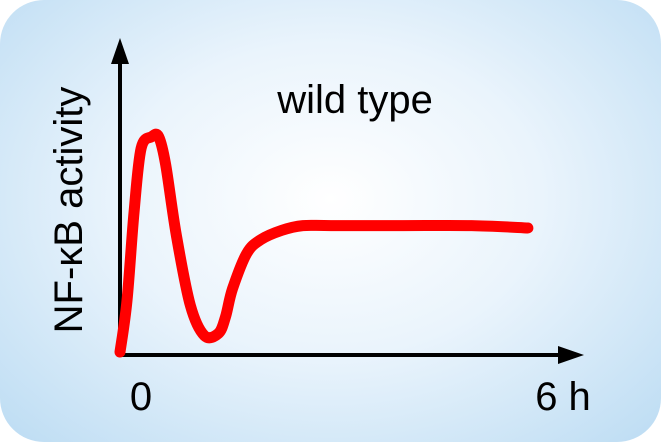 The height and width of the screenshot is (442, 661). What do you see at coordinates (141, 397) in the screenshot?
I see `x-tick-label: 0` at bounding box center [141, 397].